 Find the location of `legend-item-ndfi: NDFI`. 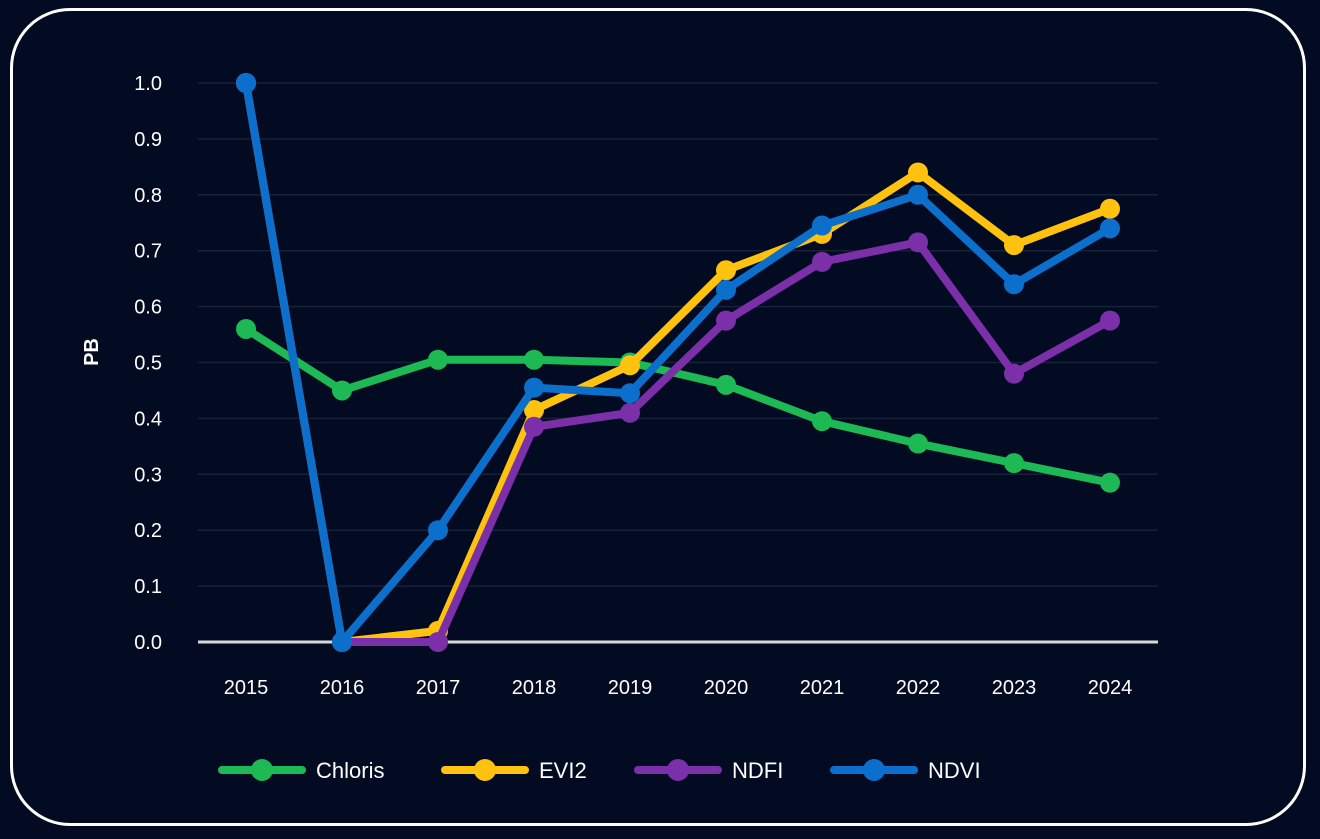

legend-item-ndfi: NDFI is located at coordinates (708, 770).